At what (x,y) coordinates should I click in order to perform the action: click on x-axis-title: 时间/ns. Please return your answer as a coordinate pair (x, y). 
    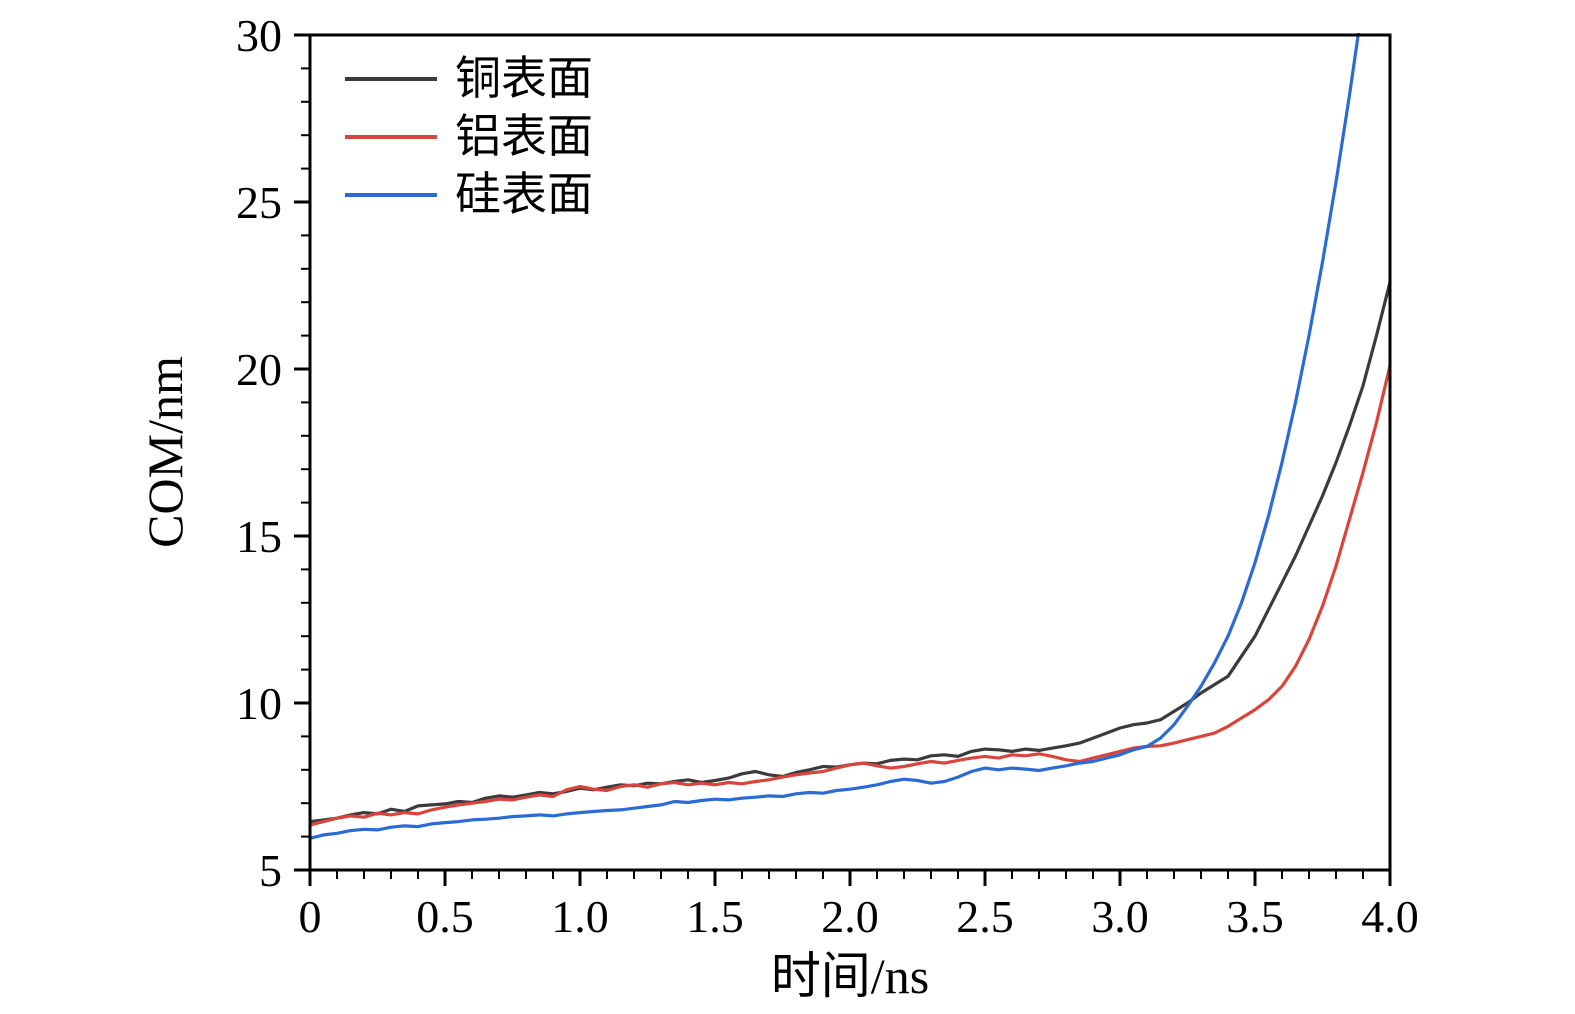
    Looking at the image, I should click on (850, 976).